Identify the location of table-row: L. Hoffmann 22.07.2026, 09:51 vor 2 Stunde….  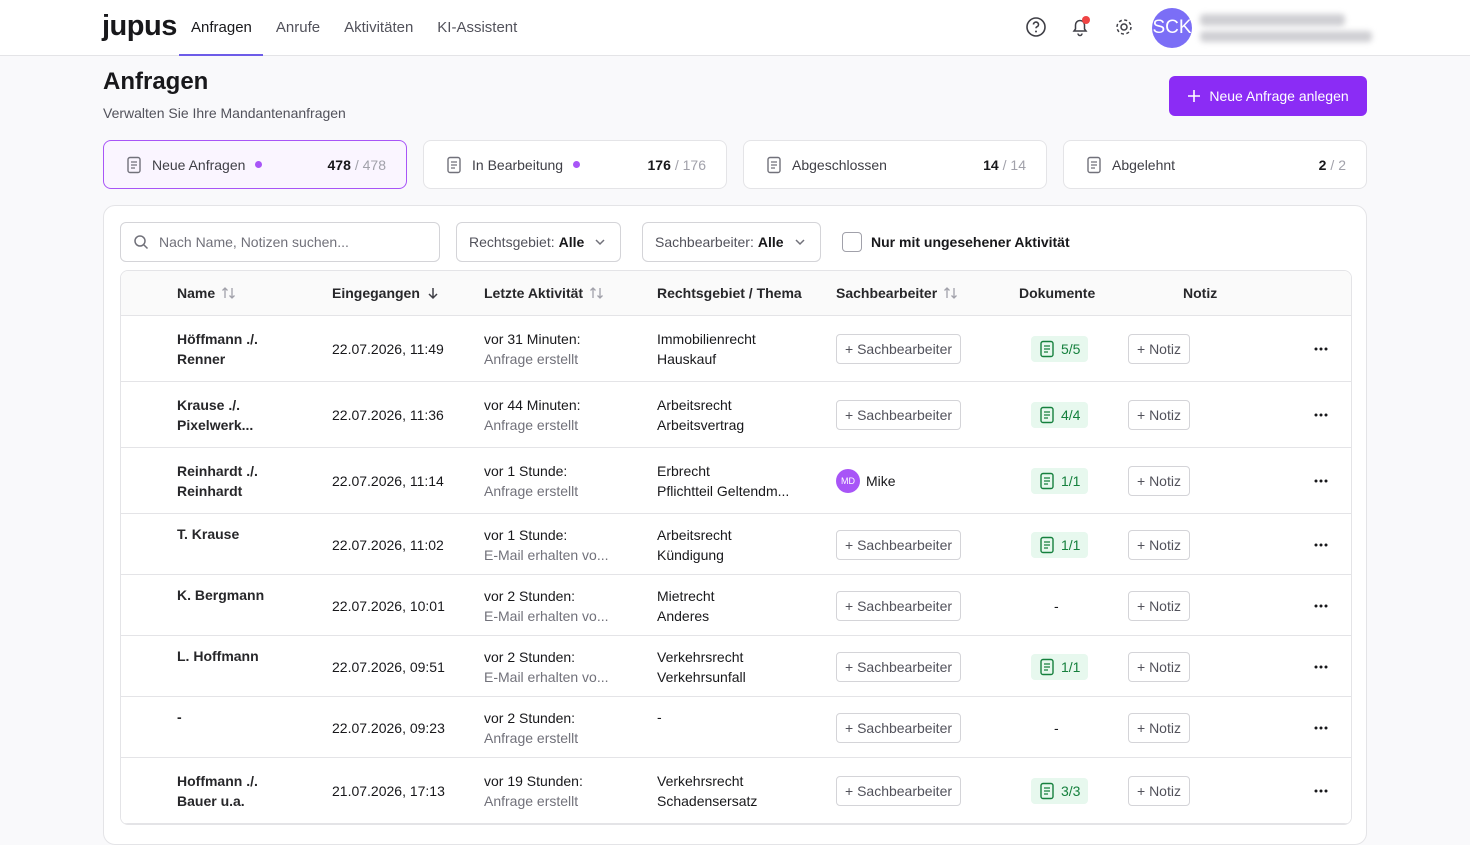
(736, 666).